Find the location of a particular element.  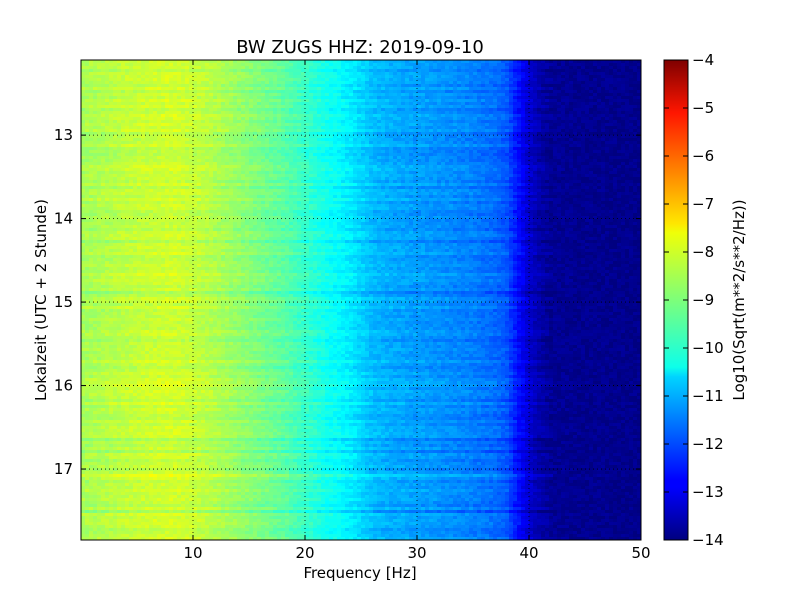

chart-title: BW ZUGS HHZ: 2019-09-10 is located at coordinates (360, 47).